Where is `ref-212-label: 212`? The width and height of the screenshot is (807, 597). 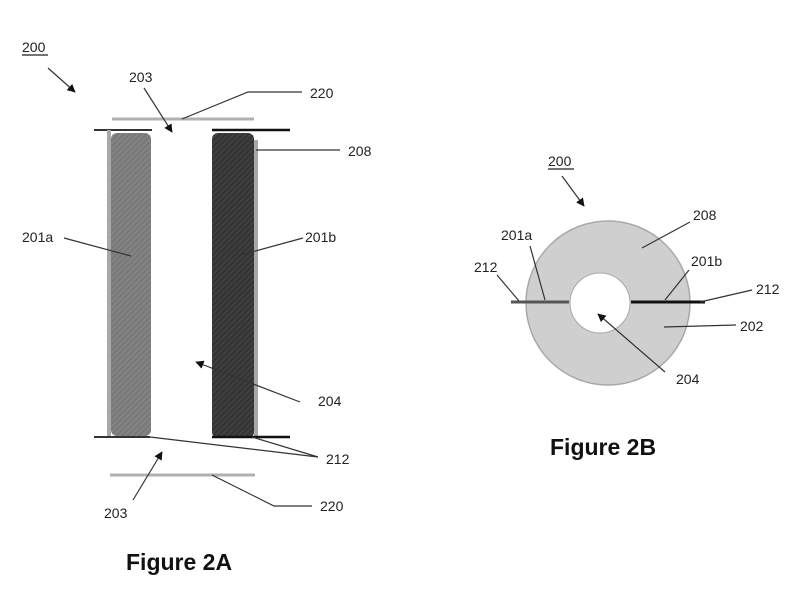
ref-212-label: 212 is located at coordinates (338, 459).